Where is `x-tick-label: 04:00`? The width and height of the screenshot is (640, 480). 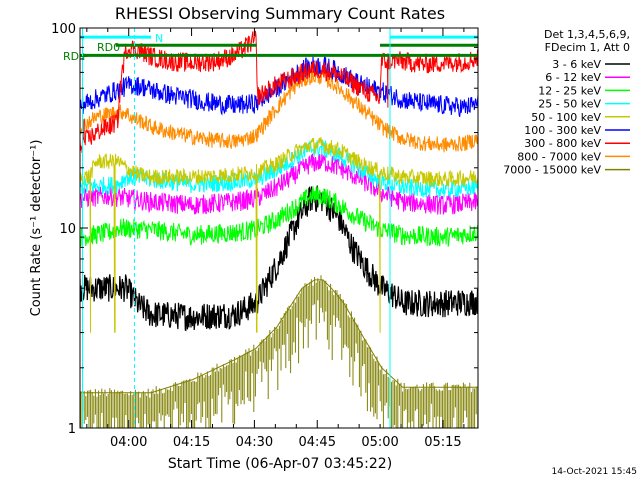 x-tick-label: 04:00 is located at coordinates (128, 442).